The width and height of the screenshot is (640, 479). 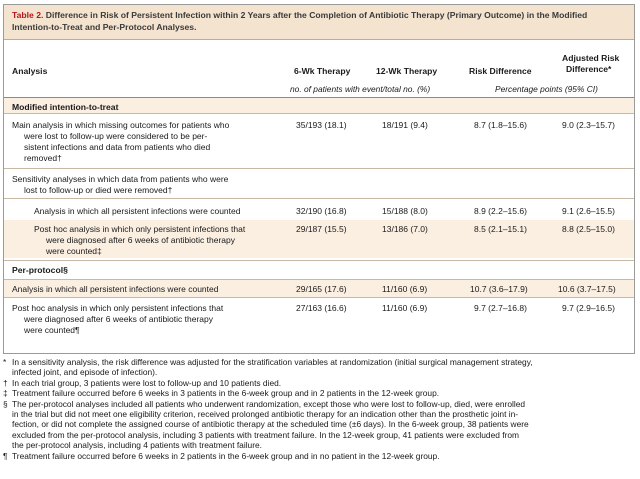 What do you see at coordinates (321, 229) in the screenshot?
I see `cell-6wk: 29/187 (15.5)` at bounding box center [321, 229].